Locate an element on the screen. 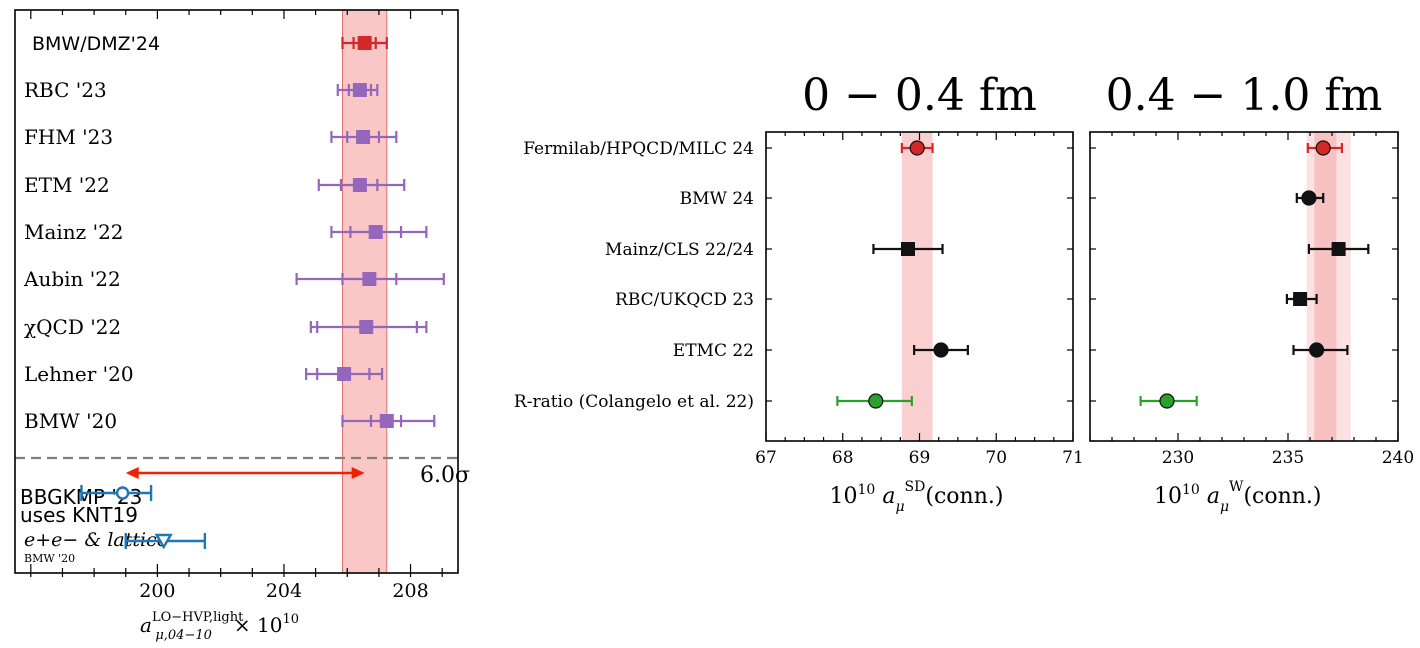  sigma-arrow-head-right is located at coordinates (358, 473).